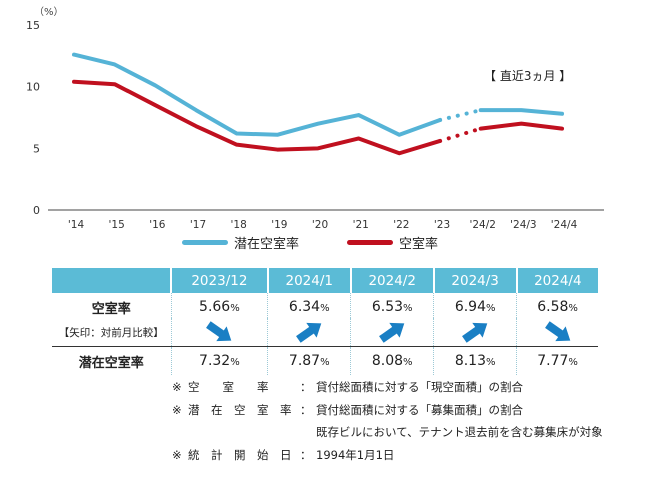 This screenshot has width=650, height=485. What do you see at coordinates (240, 409) in the screenshot?
I see `note-key: 潜 在 空 室 率` at bounding box center [240, 409].